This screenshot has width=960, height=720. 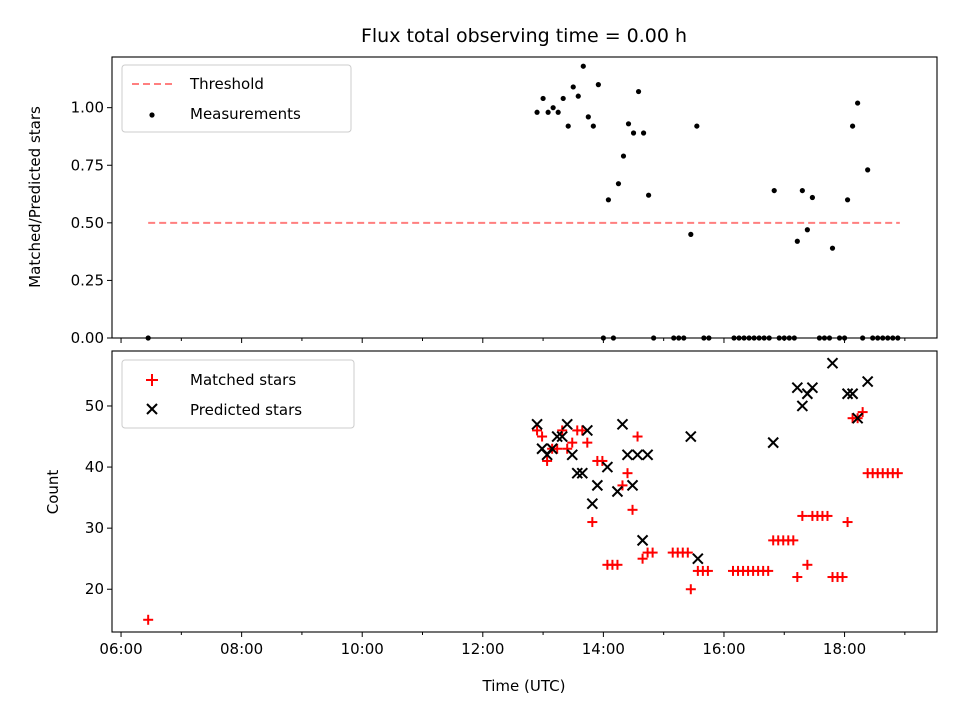 What do you see at coordinates (94, 528) in the screenshot?
I see `bottom-y-tick-label: 30` at bounding box center [94, 528].